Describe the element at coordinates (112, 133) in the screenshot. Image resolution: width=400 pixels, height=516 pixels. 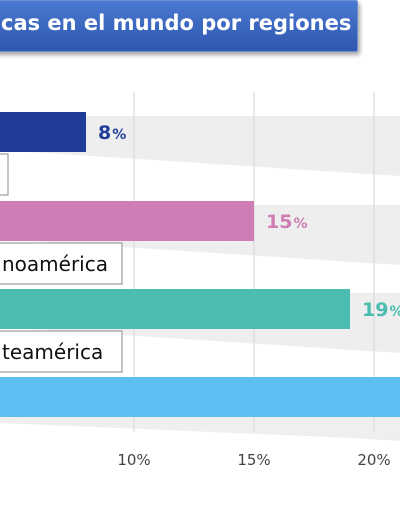
I see `value-label: 8%` at that location.